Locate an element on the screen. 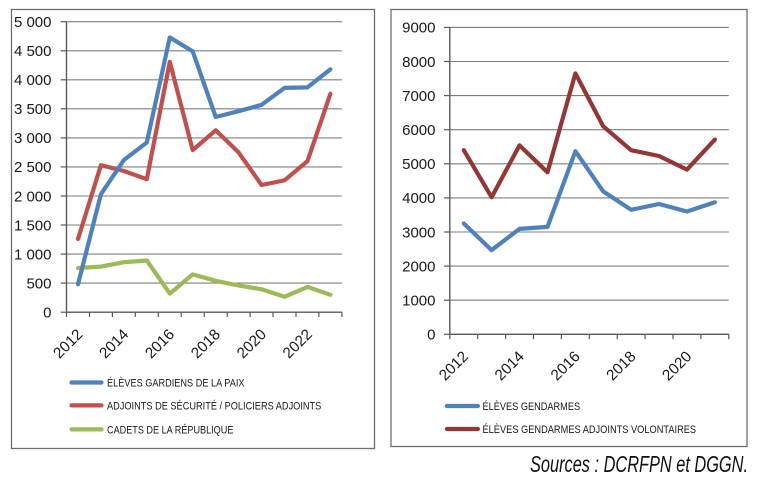  svg-text: ÉLÈVES GENDARMES is located at coordinates (532, 406).